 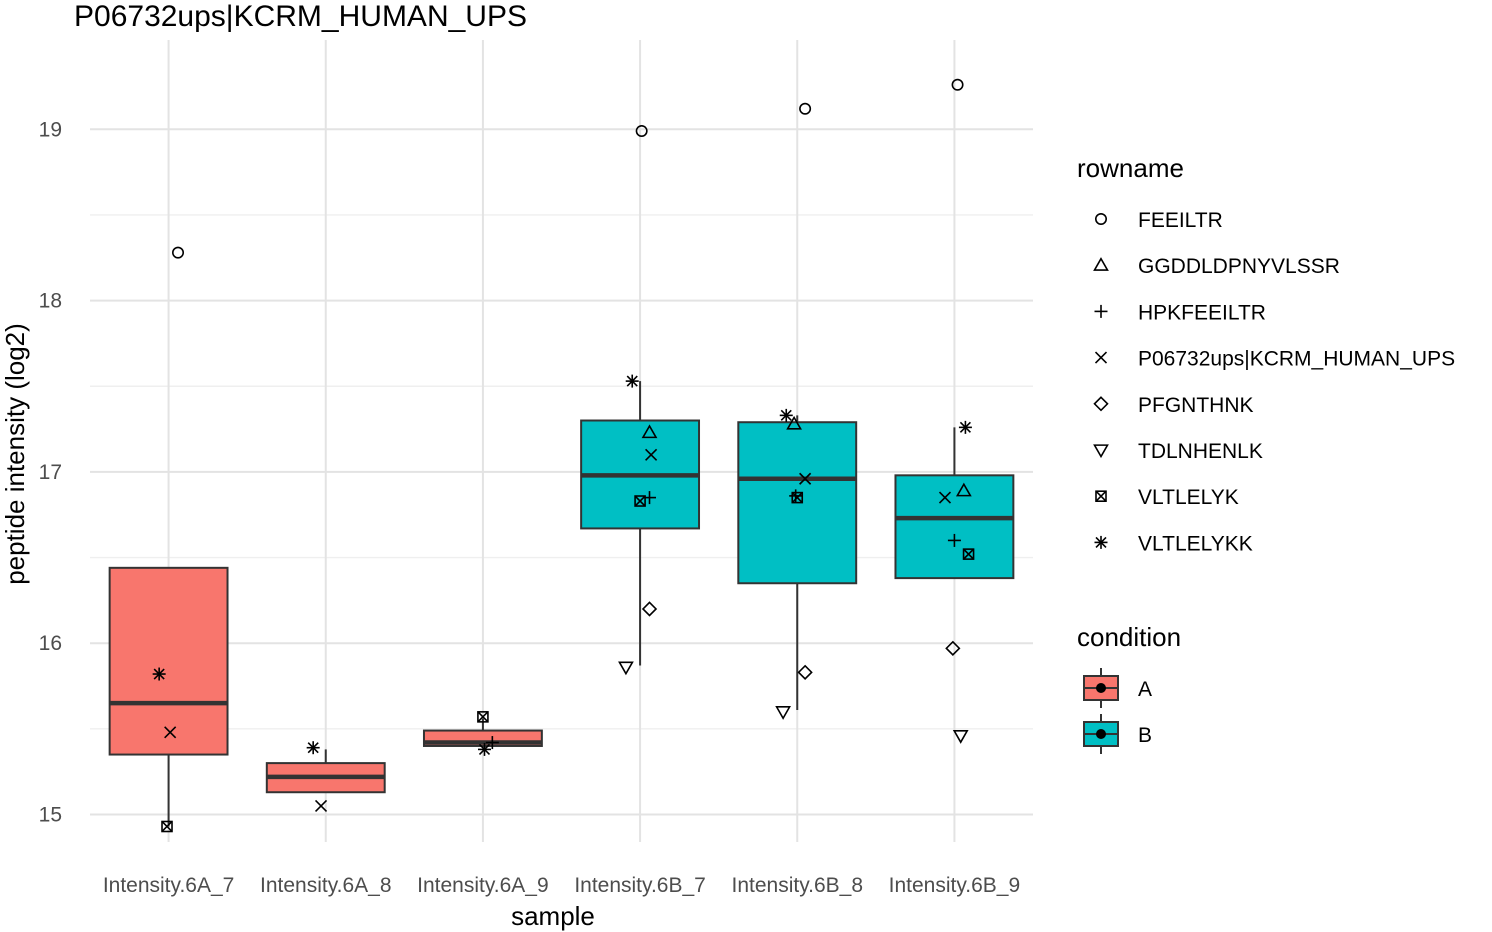 I want to click on y-tick-label: 18, so click(x=50, y=301).